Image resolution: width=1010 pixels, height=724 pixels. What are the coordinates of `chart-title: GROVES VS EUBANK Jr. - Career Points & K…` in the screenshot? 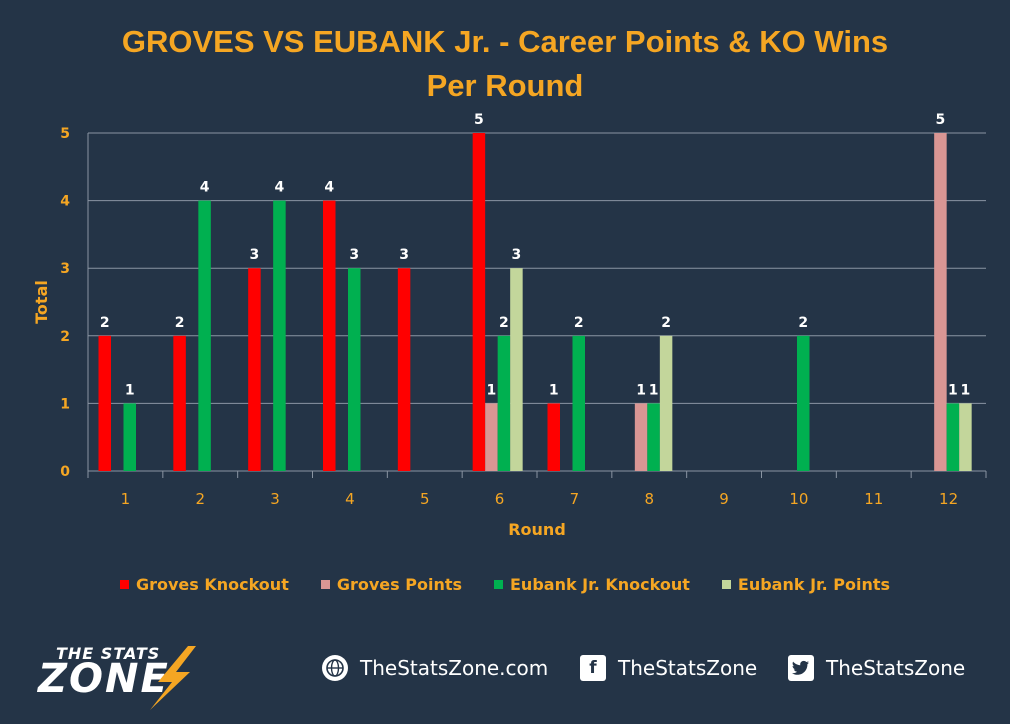 It's located at (505, 64).